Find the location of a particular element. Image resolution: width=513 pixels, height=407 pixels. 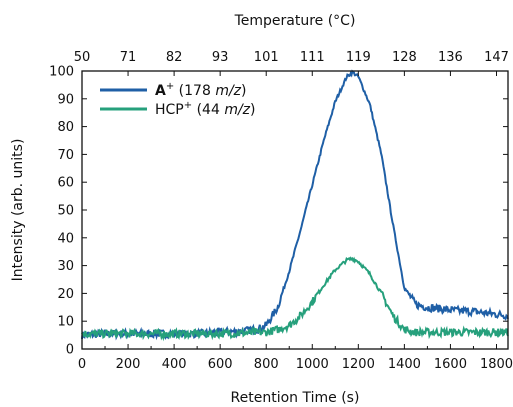

y-tick-label: 20 is located at coordinates (65, 294).